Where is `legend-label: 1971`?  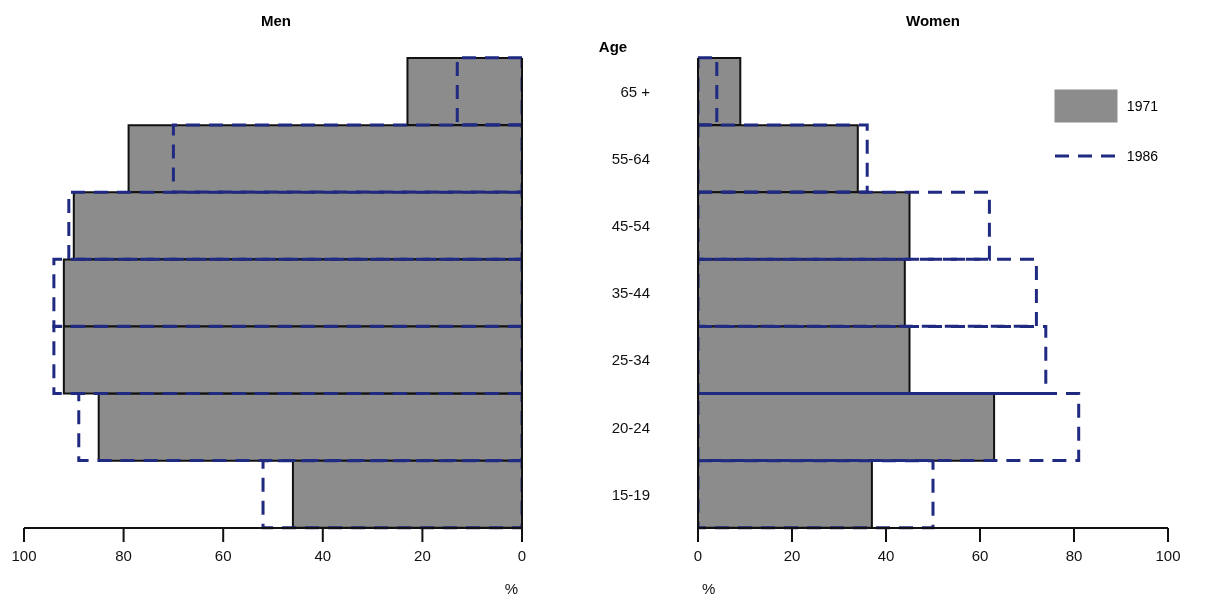
legend-label: 1971 is located at coordinates (1142, 106).